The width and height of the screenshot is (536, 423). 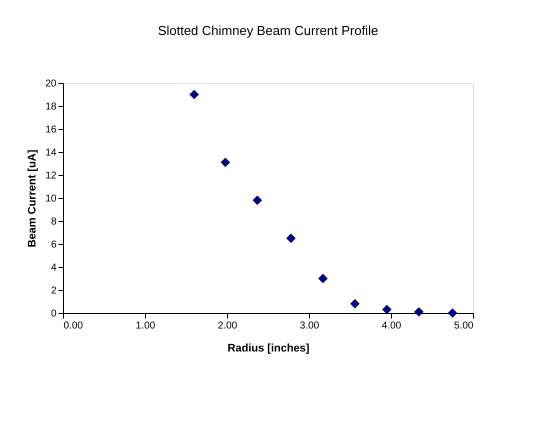 What do you see at coordinates (51, 84) in the screenshot?
I see `y-tick-label: 20` at bounding box center [51, 84].